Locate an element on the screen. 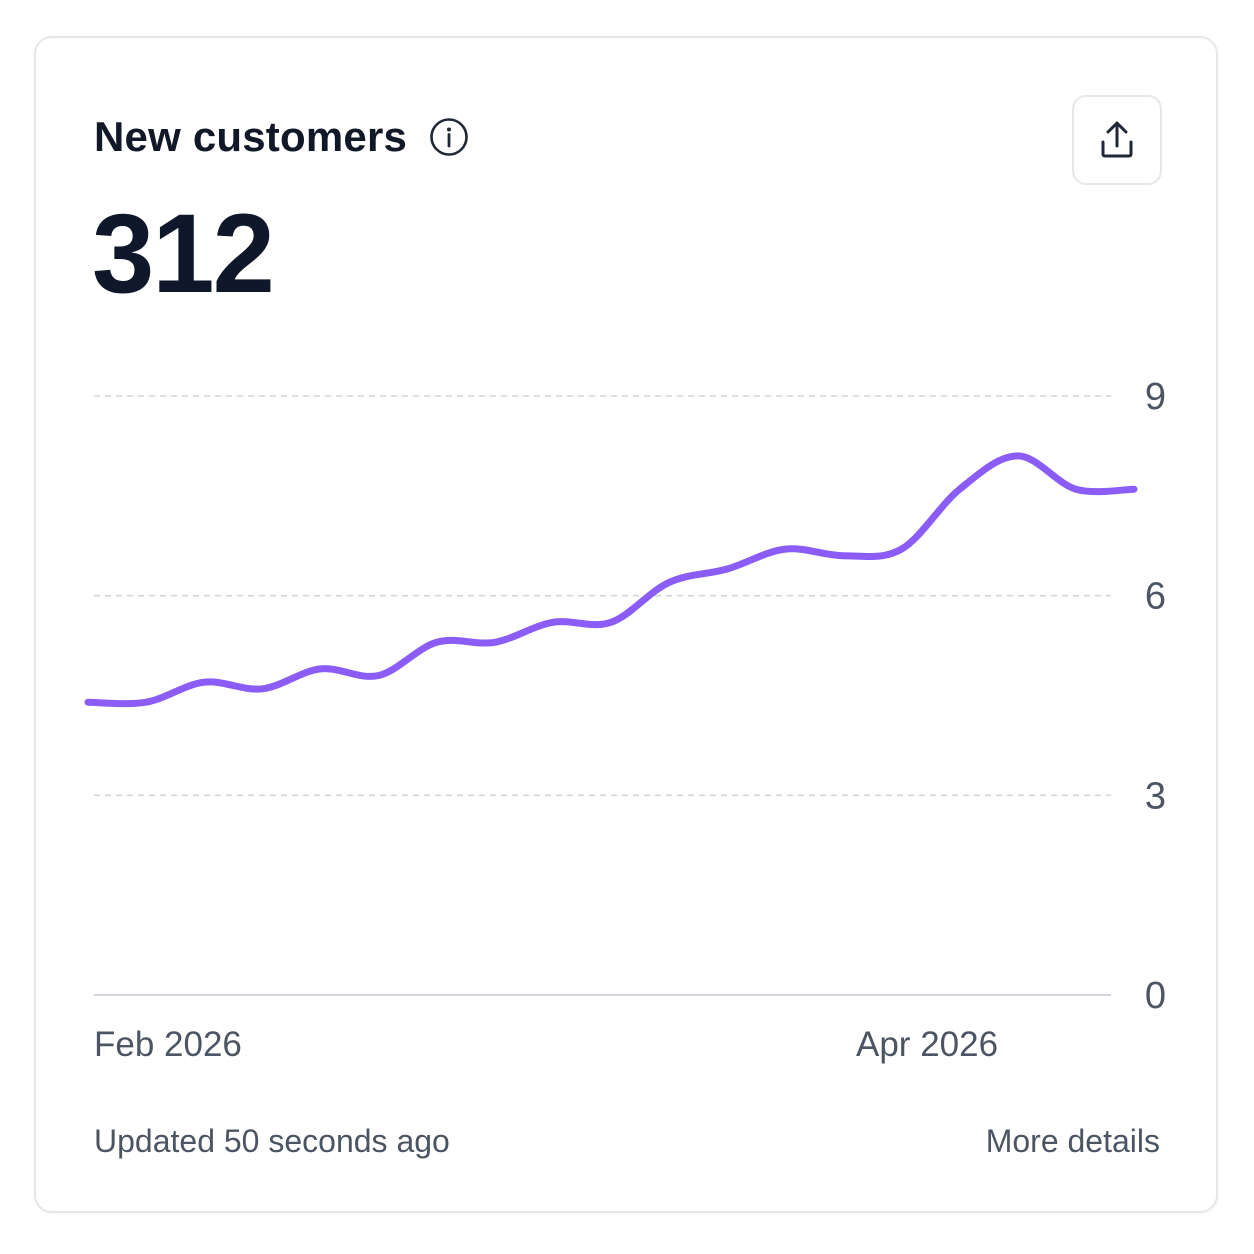 The image size is (1254, 1254). share-button is located at coordinates (1117, 140).